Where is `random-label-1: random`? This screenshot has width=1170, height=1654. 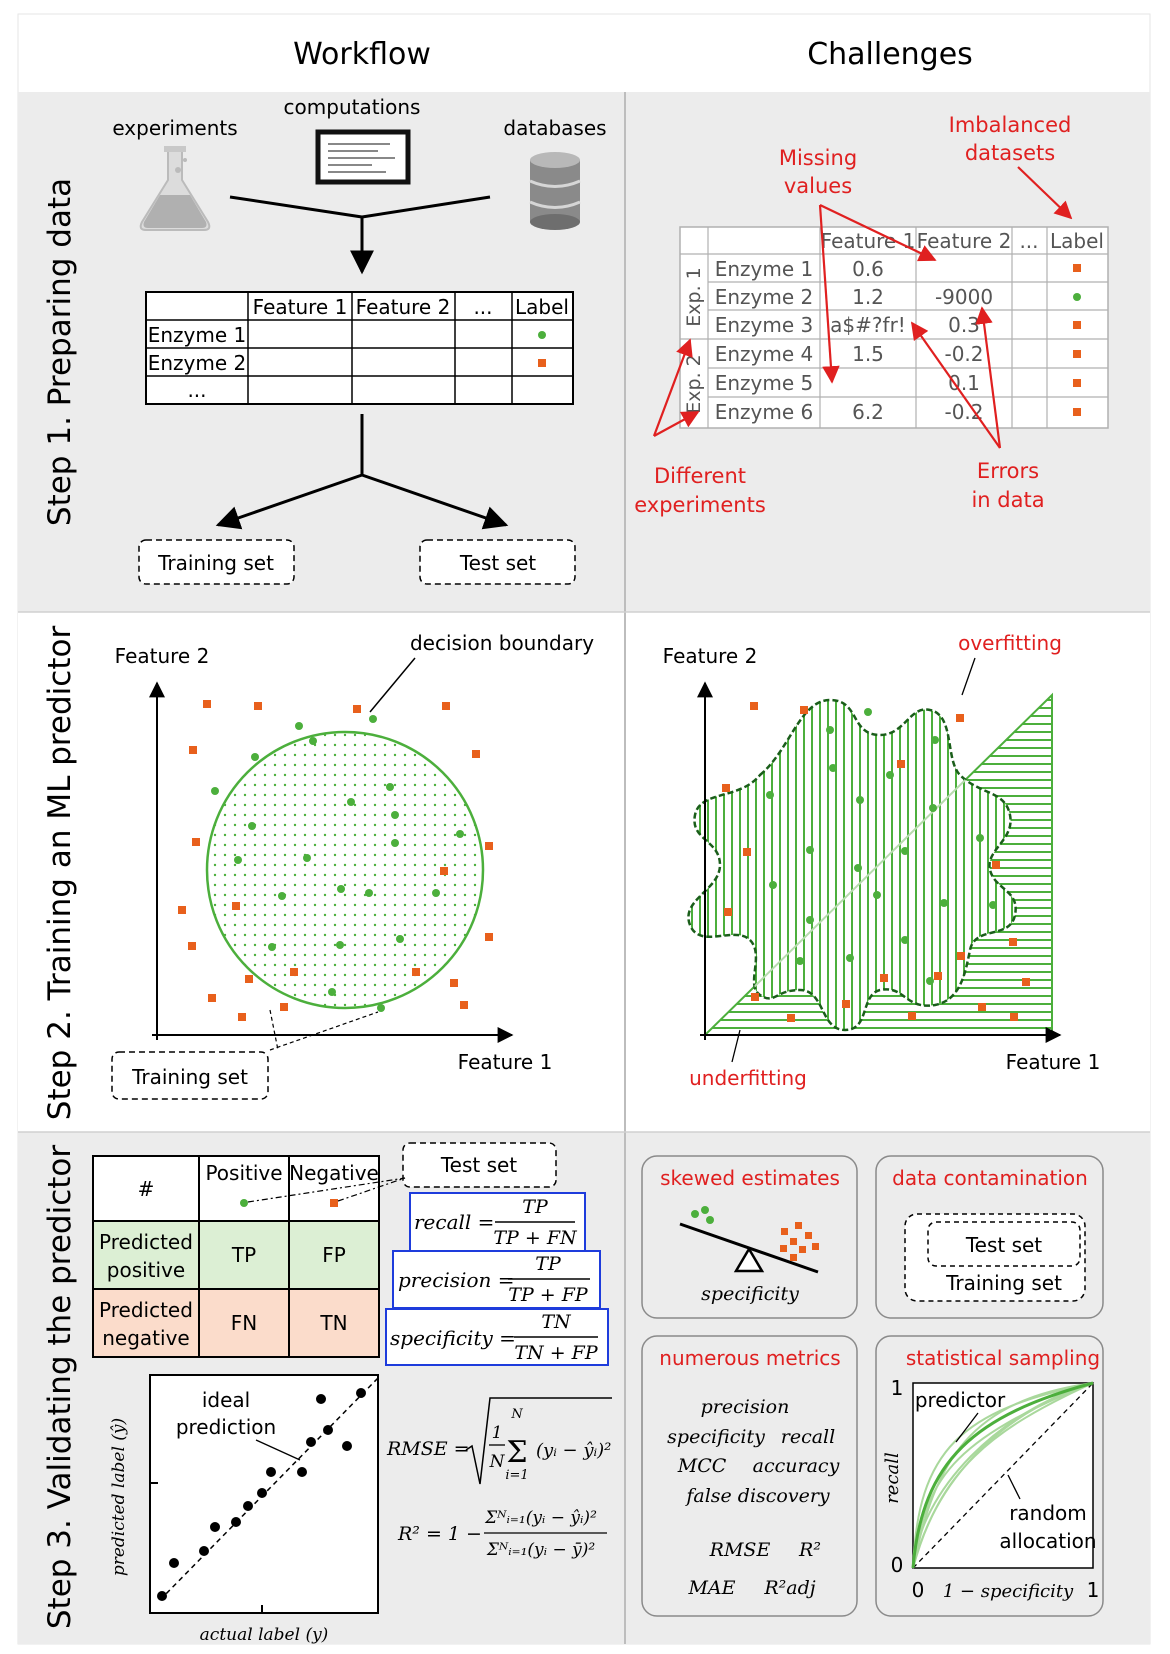
random-label-1: random is located at coordinates (1048, 1513).